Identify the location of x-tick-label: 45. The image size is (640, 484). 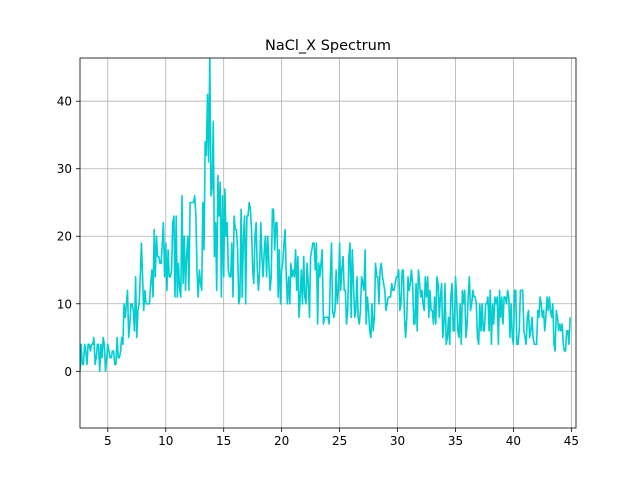
(571, 441).